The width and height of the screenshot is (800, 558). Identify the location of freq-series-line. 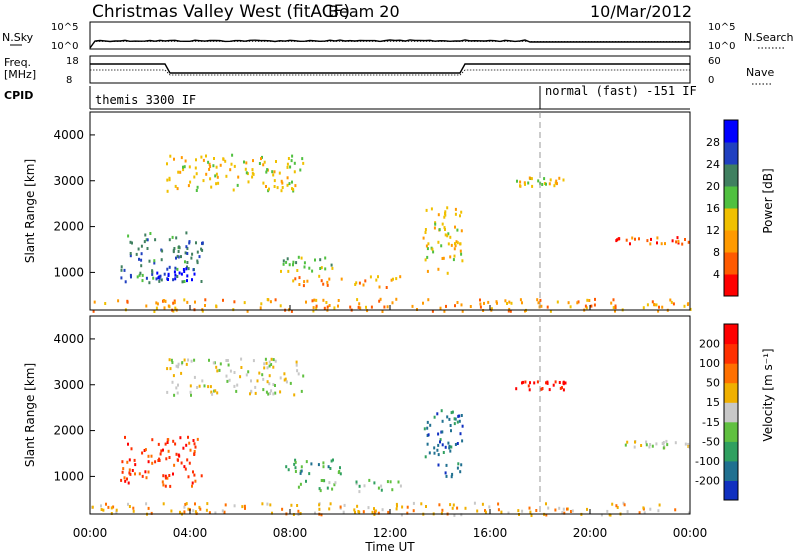
(390, 68).